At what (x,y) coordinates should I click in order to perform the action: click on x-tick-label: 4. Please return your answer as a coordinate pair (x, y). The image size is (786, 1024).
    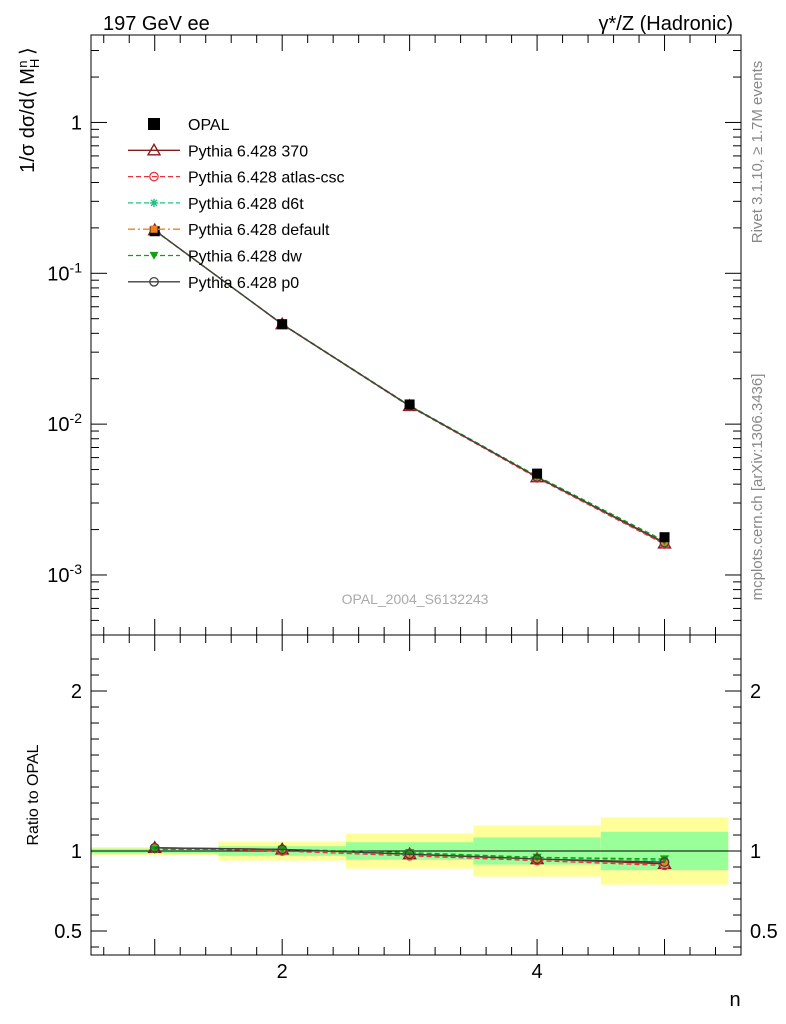
    Looking at the image, I should click on (537, 972).